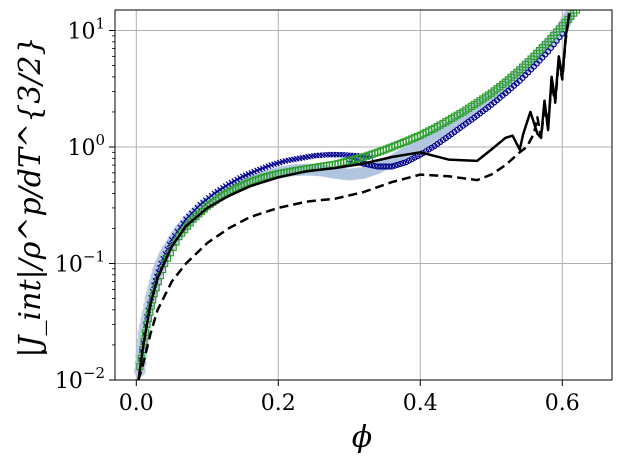  I want to click on x-tick-label: 0.4, so click(420, 403).